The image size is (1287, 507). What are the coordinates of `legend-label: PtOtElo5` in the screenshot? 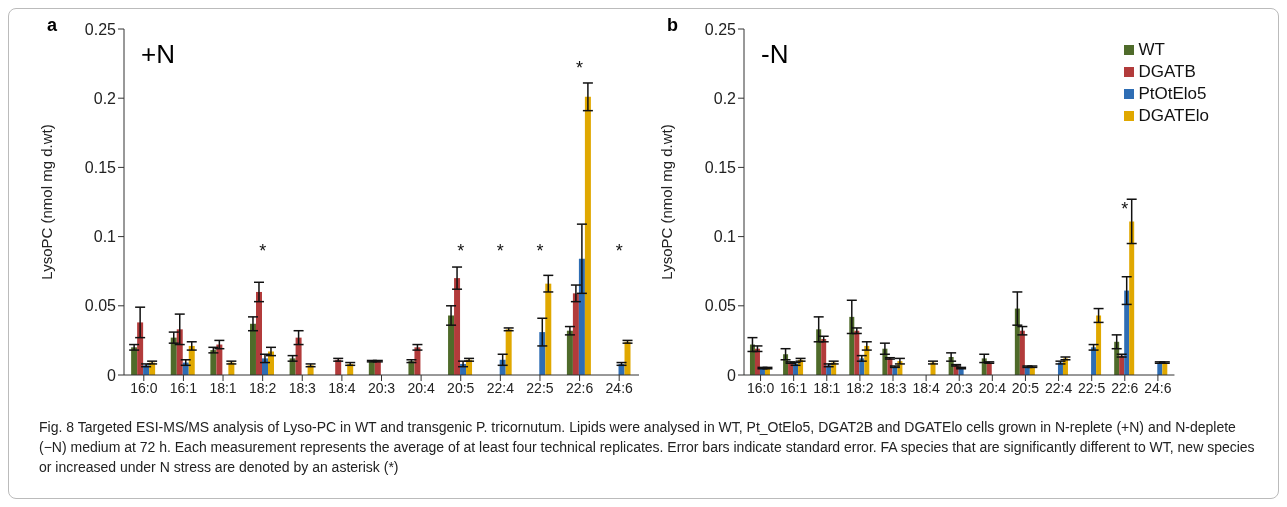 It's located at (1172, 94).